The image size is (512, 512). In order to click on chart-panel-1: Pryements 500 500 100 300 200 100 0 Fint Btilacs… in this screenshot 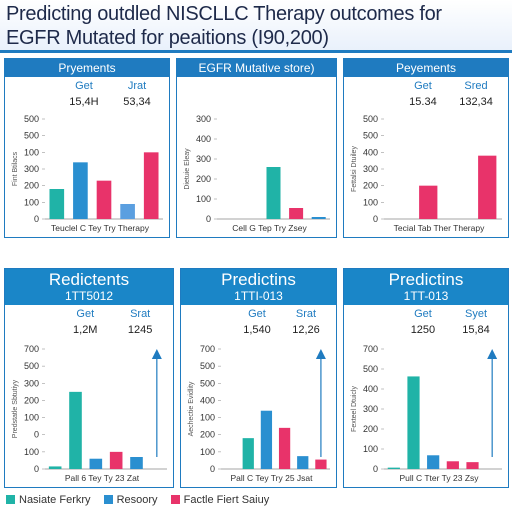, I will do `click(87, 148)`.